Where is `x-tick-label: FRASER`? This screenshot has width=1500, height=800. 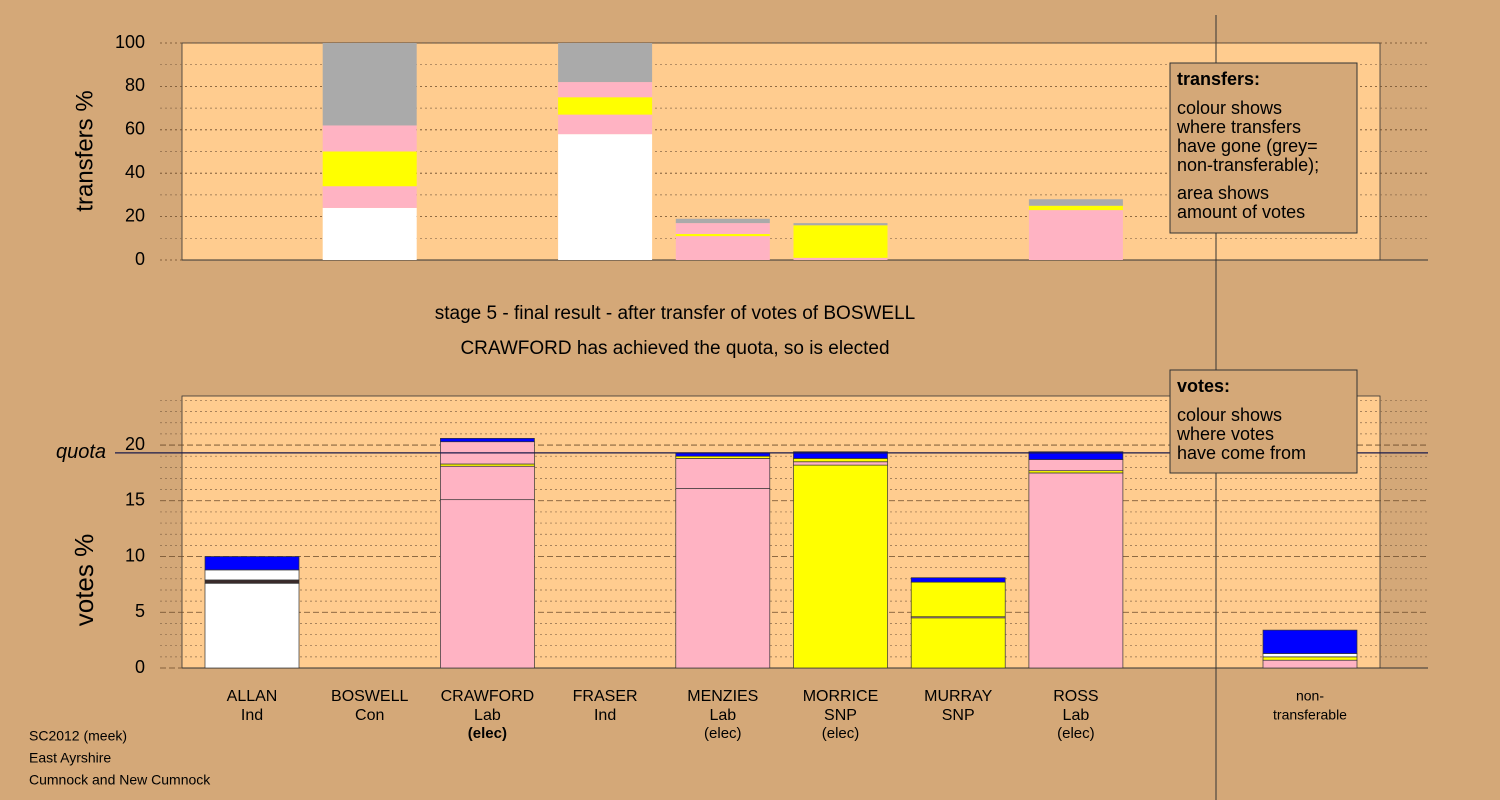 x-tick-label: FRASER is located at coordinates (605, 696).